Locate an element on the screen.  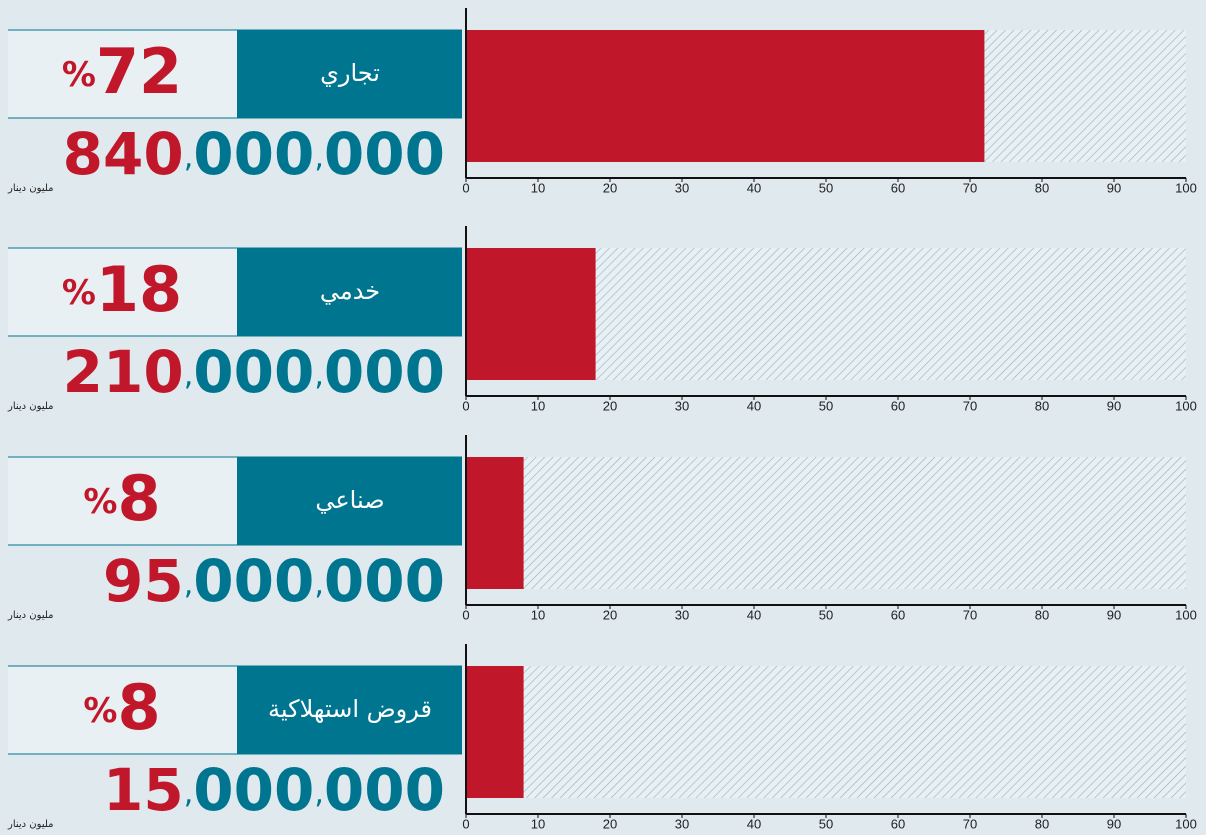
category-label: تجاري is located at coordinates (350, 73).